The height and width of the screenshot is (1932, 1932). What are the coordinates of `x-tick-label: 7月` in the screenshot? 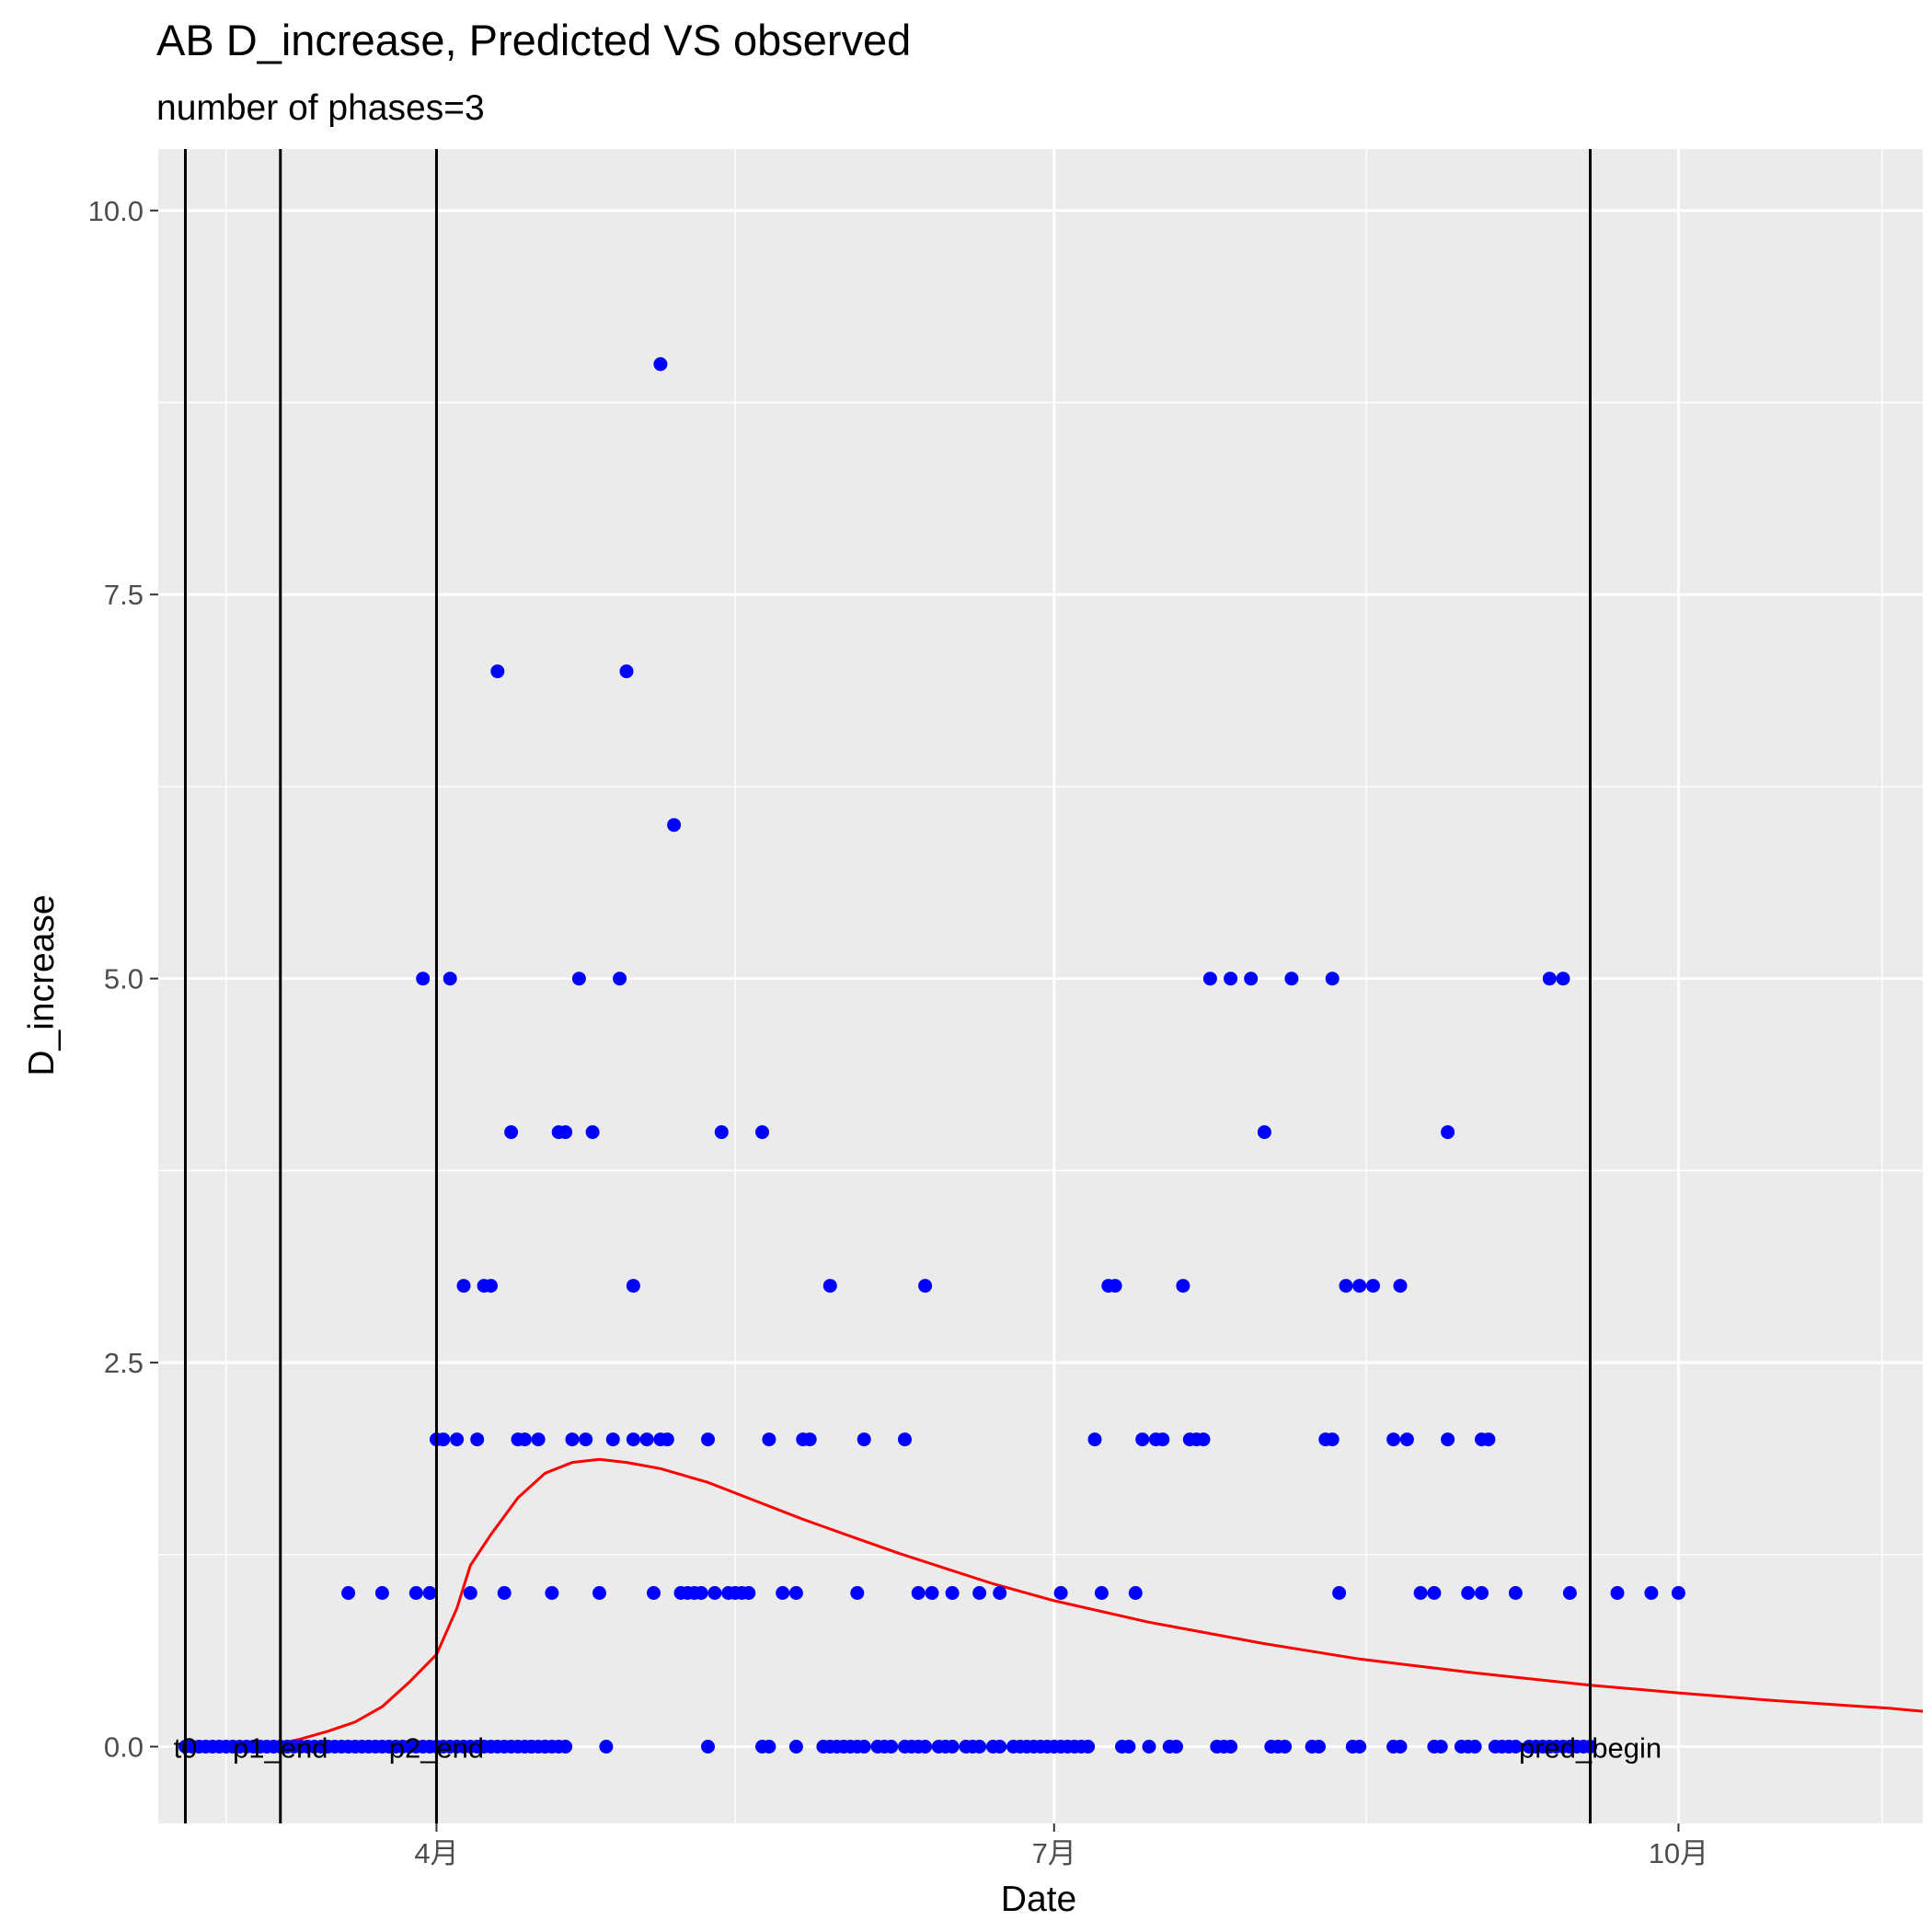 It's located at (1054, 1853).